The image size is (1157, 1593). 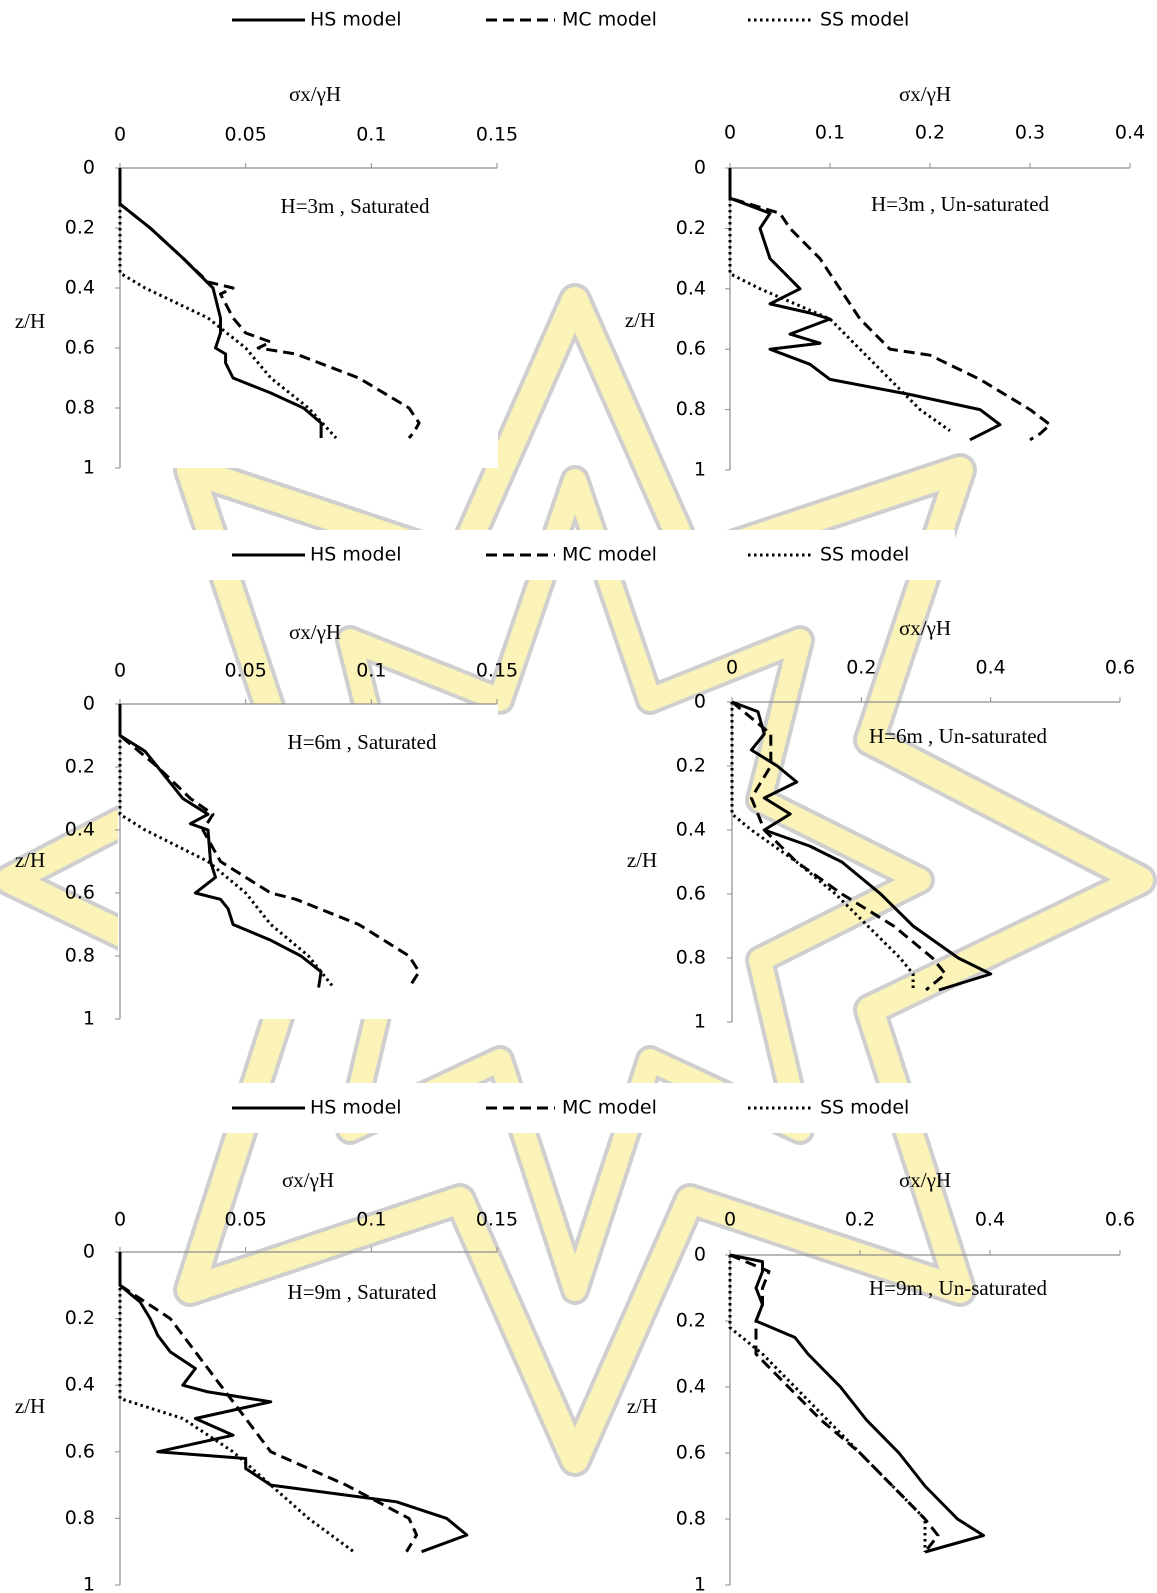 I want to click on legend-label: MC model, so click(x=609, y=1108).